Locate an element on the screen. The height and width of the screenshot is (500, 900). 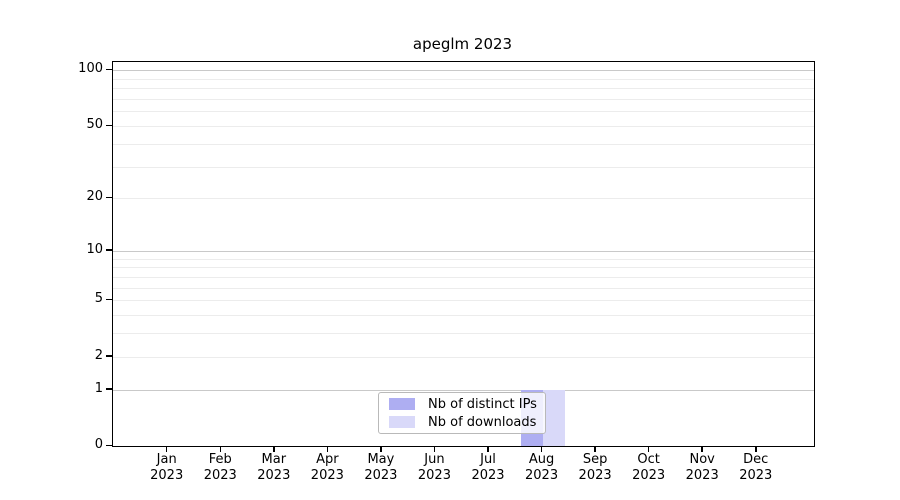
y-tick-label: 2 is located at coordinates (98, 355).